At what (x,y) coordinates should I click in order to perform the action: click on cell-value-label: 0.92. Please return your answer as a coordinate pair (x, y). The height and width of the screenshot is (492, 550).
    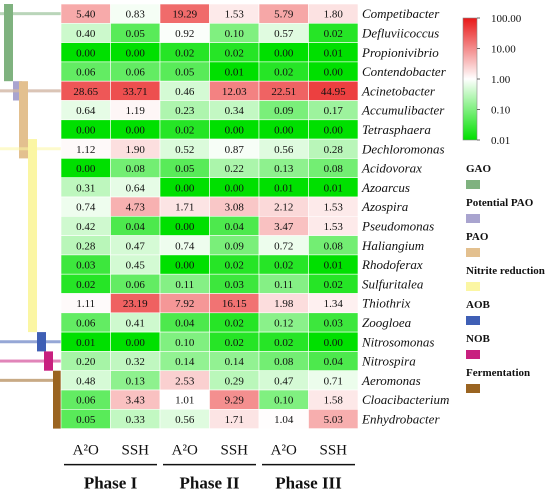
    Looking at the image, I should click on (184, 34).